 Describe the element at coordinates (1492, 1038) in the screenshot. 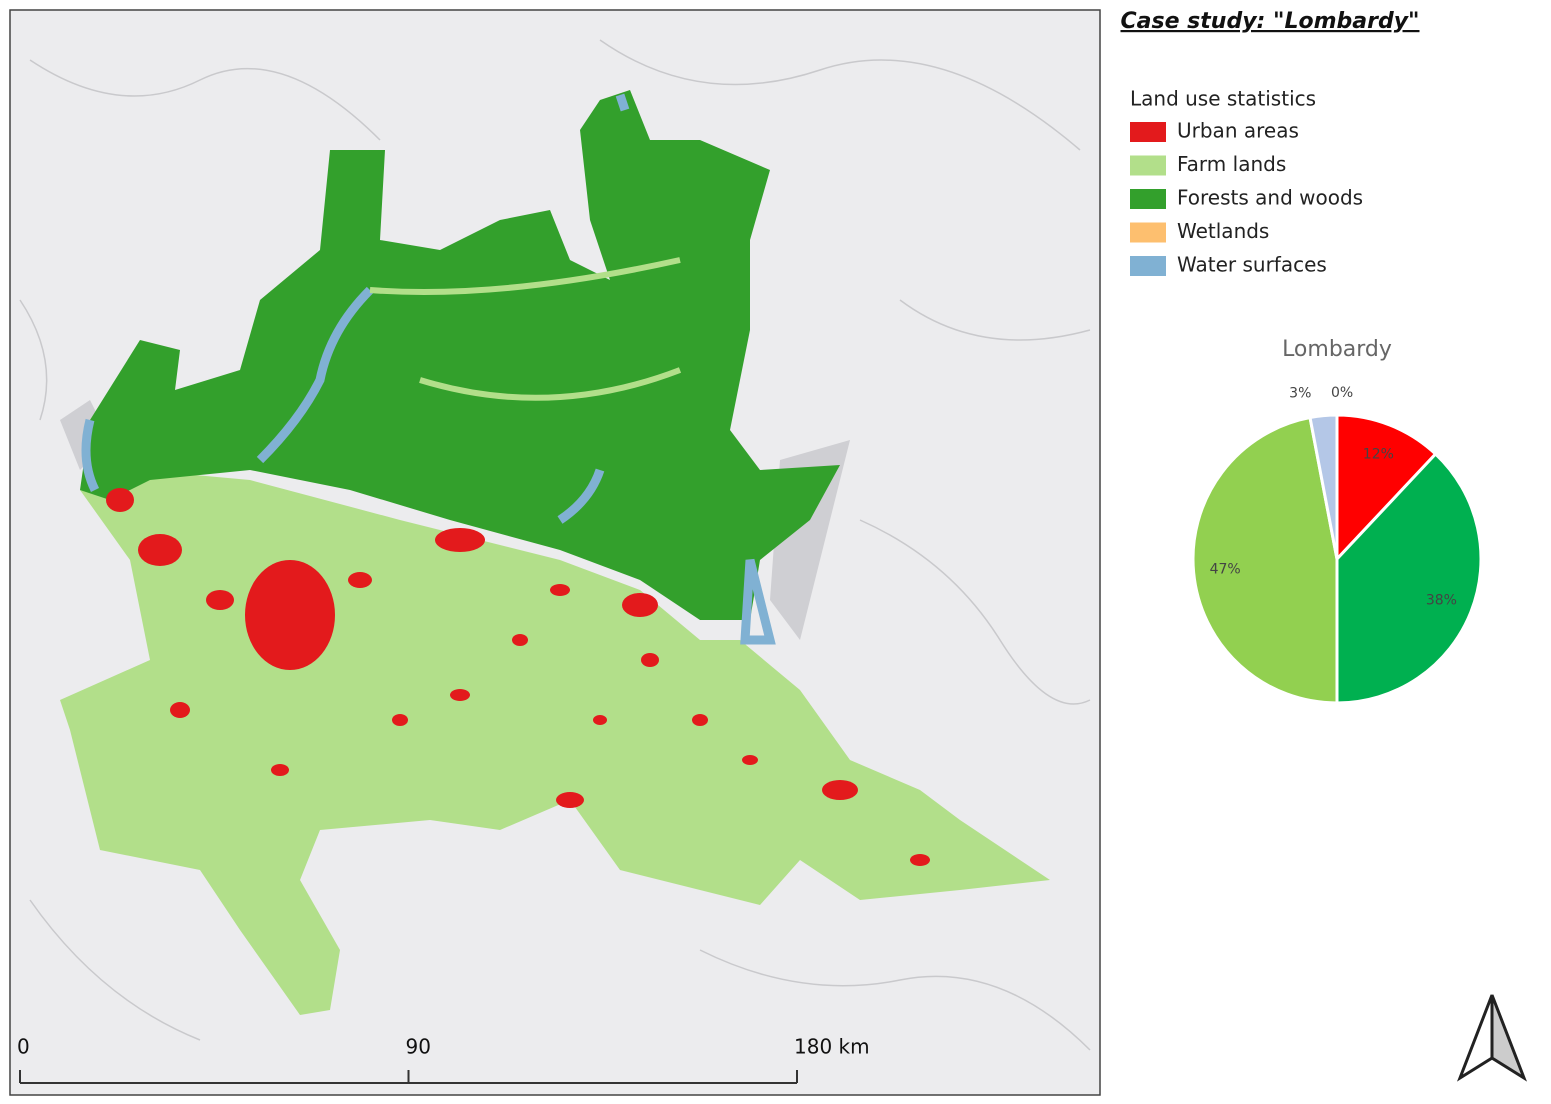

I see `north-arrow` at that location.